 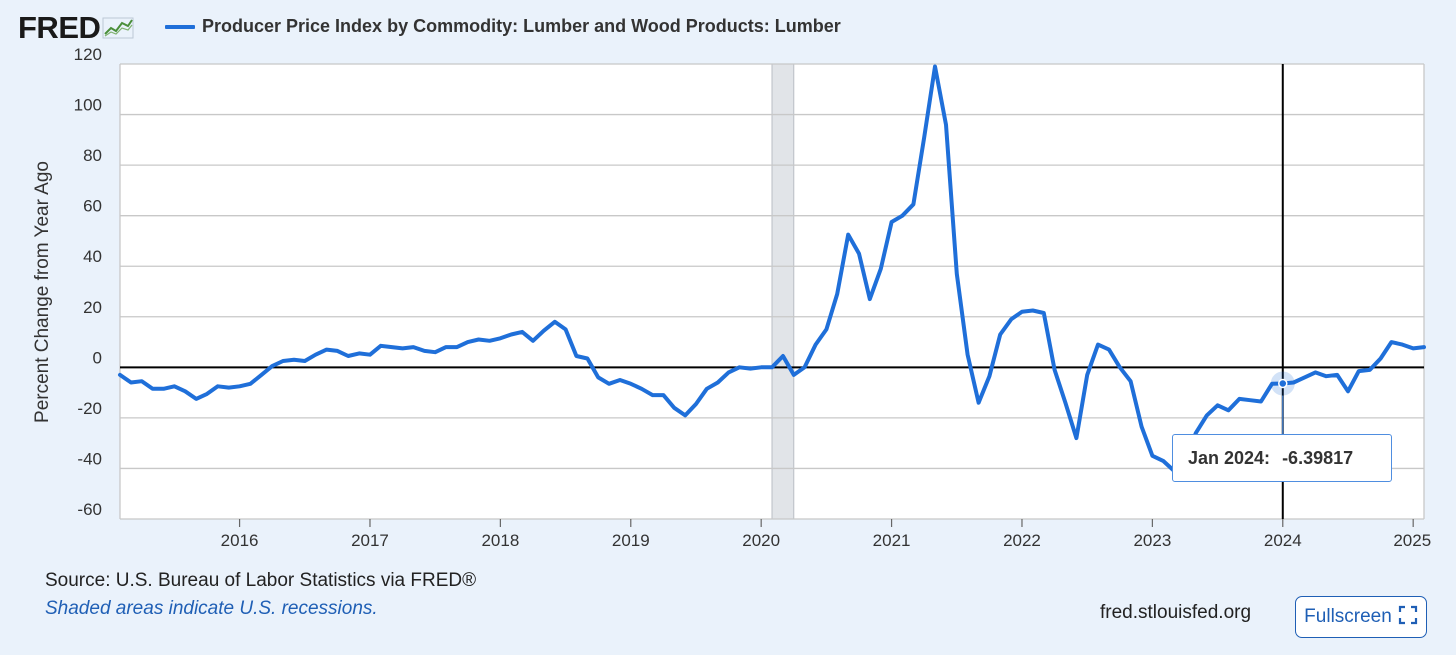 I want to click on recession-bands, so click(x=783, y=291).